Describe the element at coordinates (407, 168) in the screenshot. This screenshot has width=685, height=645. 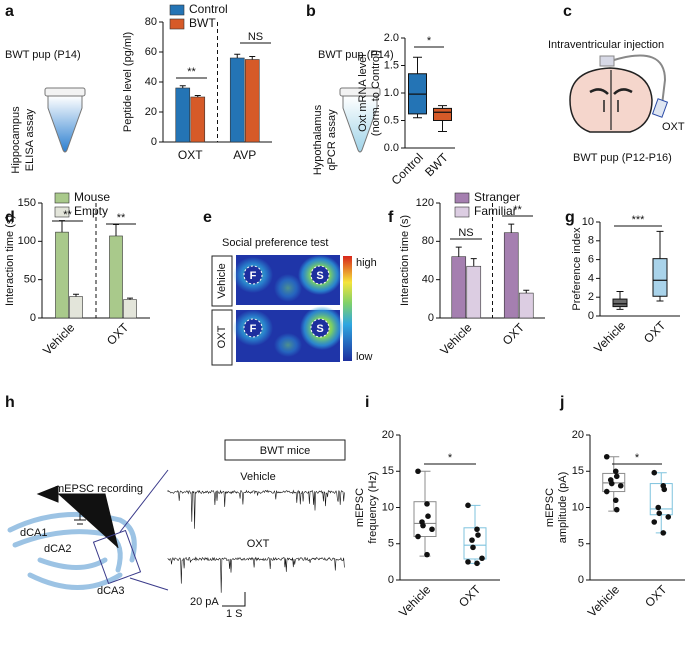
I see `x-tick-label: Control` at that location.